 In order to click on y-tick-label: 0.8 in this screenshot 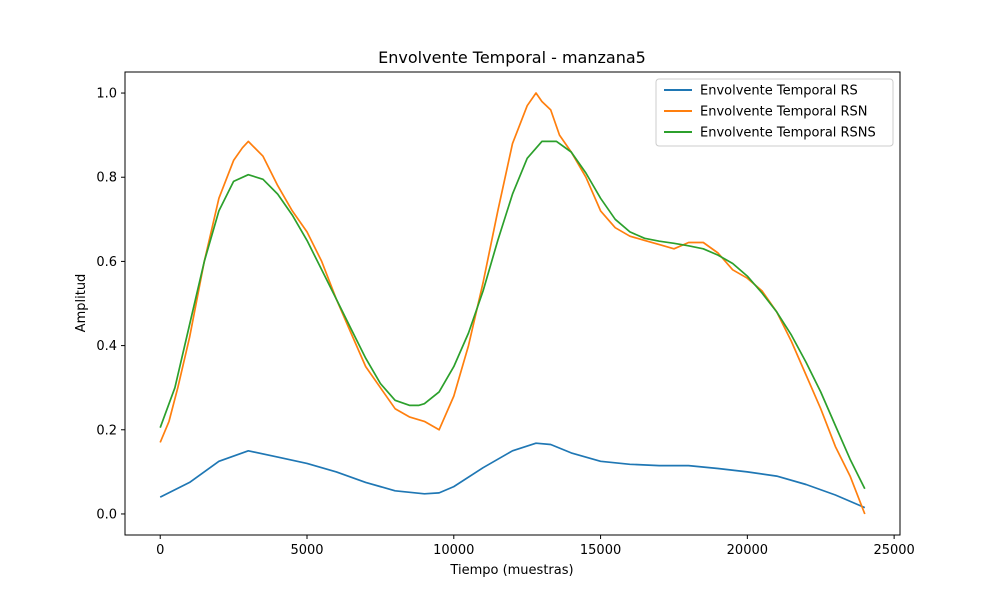, I will do `click(106, 178)`.